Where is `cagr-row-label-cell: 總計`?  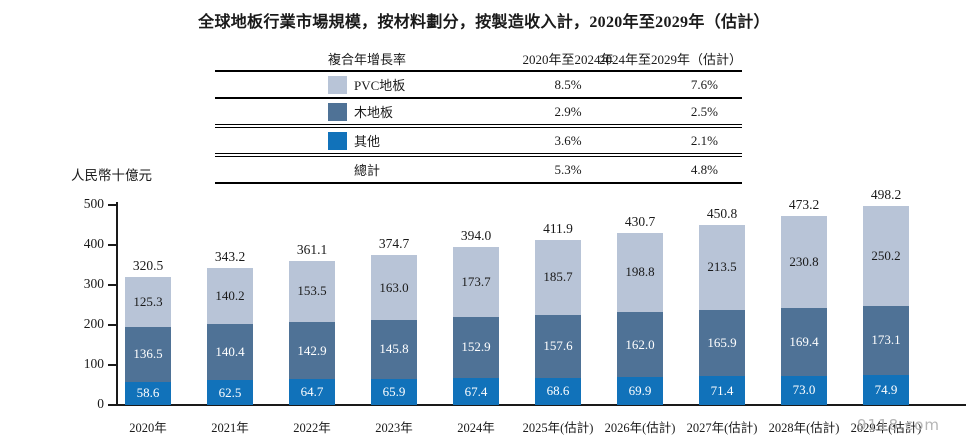
cagr-row-label-cell: 總計 is located at coordinates (354, 169).